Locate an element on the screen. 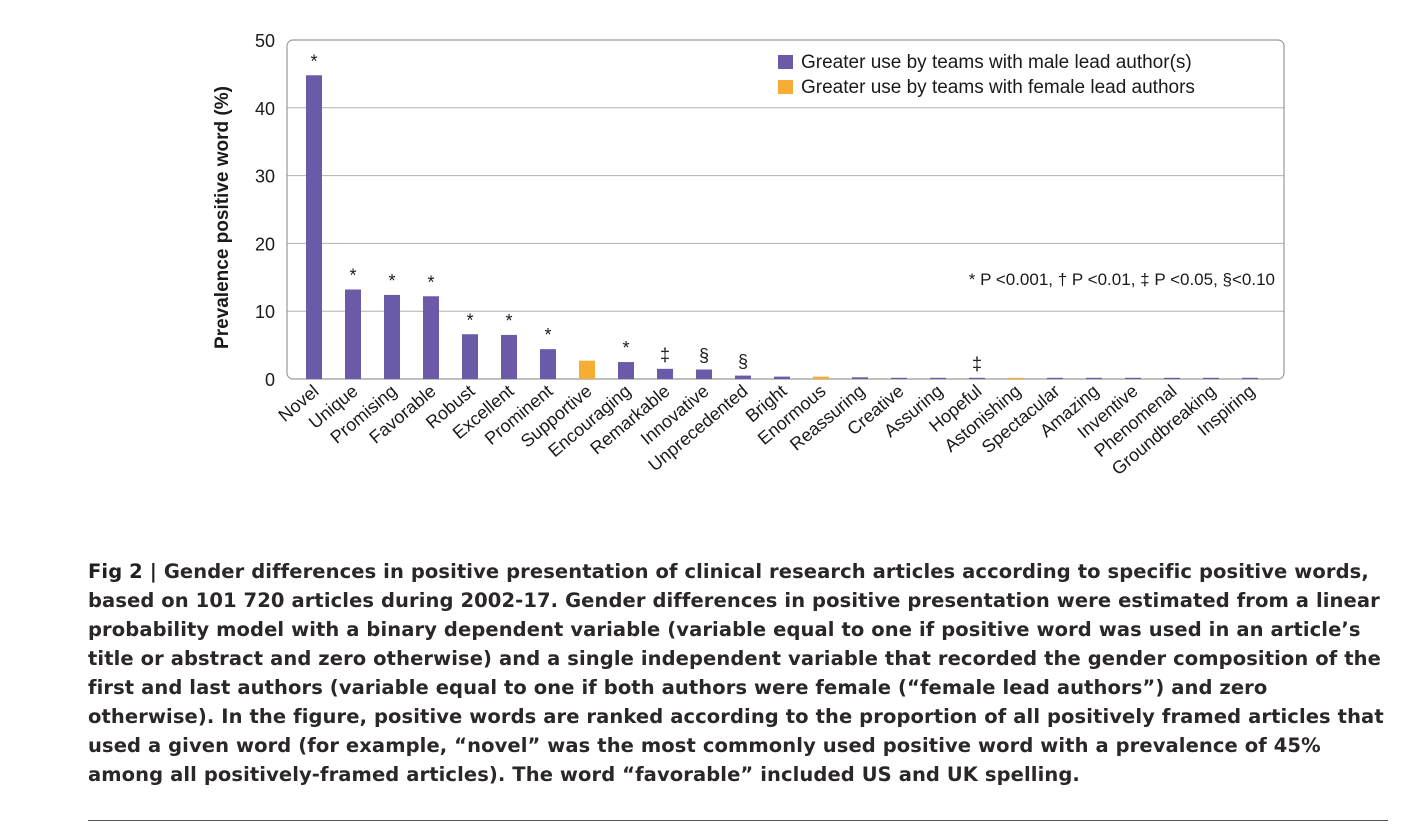  bar-remarkable is located at coordinates (665, 373).